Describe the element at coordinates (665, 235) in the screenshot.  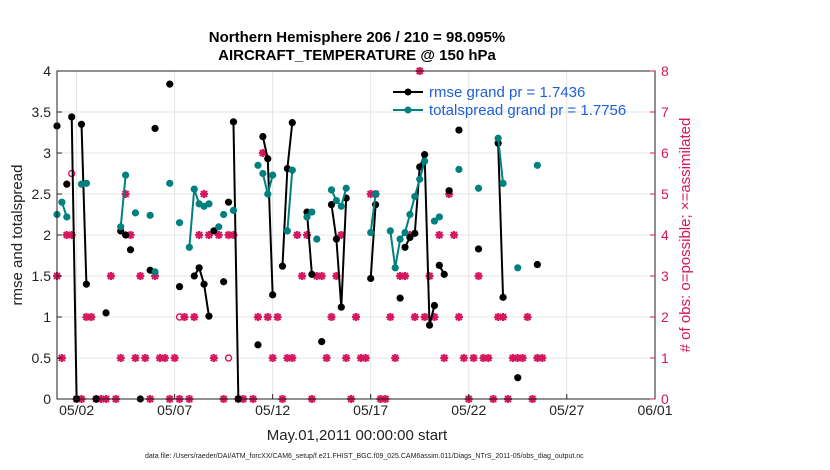
I see `y-right-tick-label: 4` at that location.